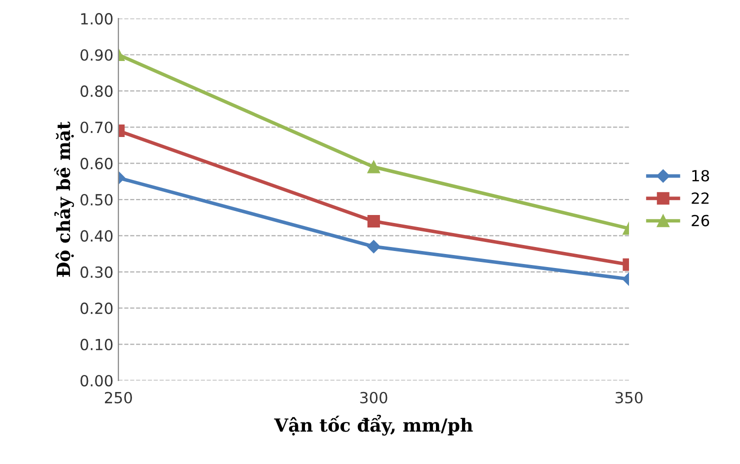  I want to click on y-tick-label: 0.10, so click(96, 344).